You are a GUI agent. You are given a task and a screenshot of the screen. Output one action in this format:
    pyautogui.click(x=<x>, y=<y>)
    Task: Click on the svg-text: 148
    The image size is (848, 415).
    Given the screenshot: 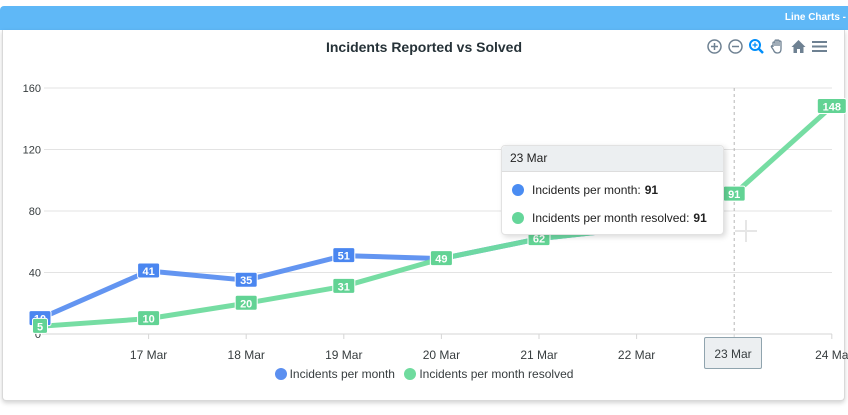 What is the action you would take?
    pyautogui.click(x=832, y=107)
    